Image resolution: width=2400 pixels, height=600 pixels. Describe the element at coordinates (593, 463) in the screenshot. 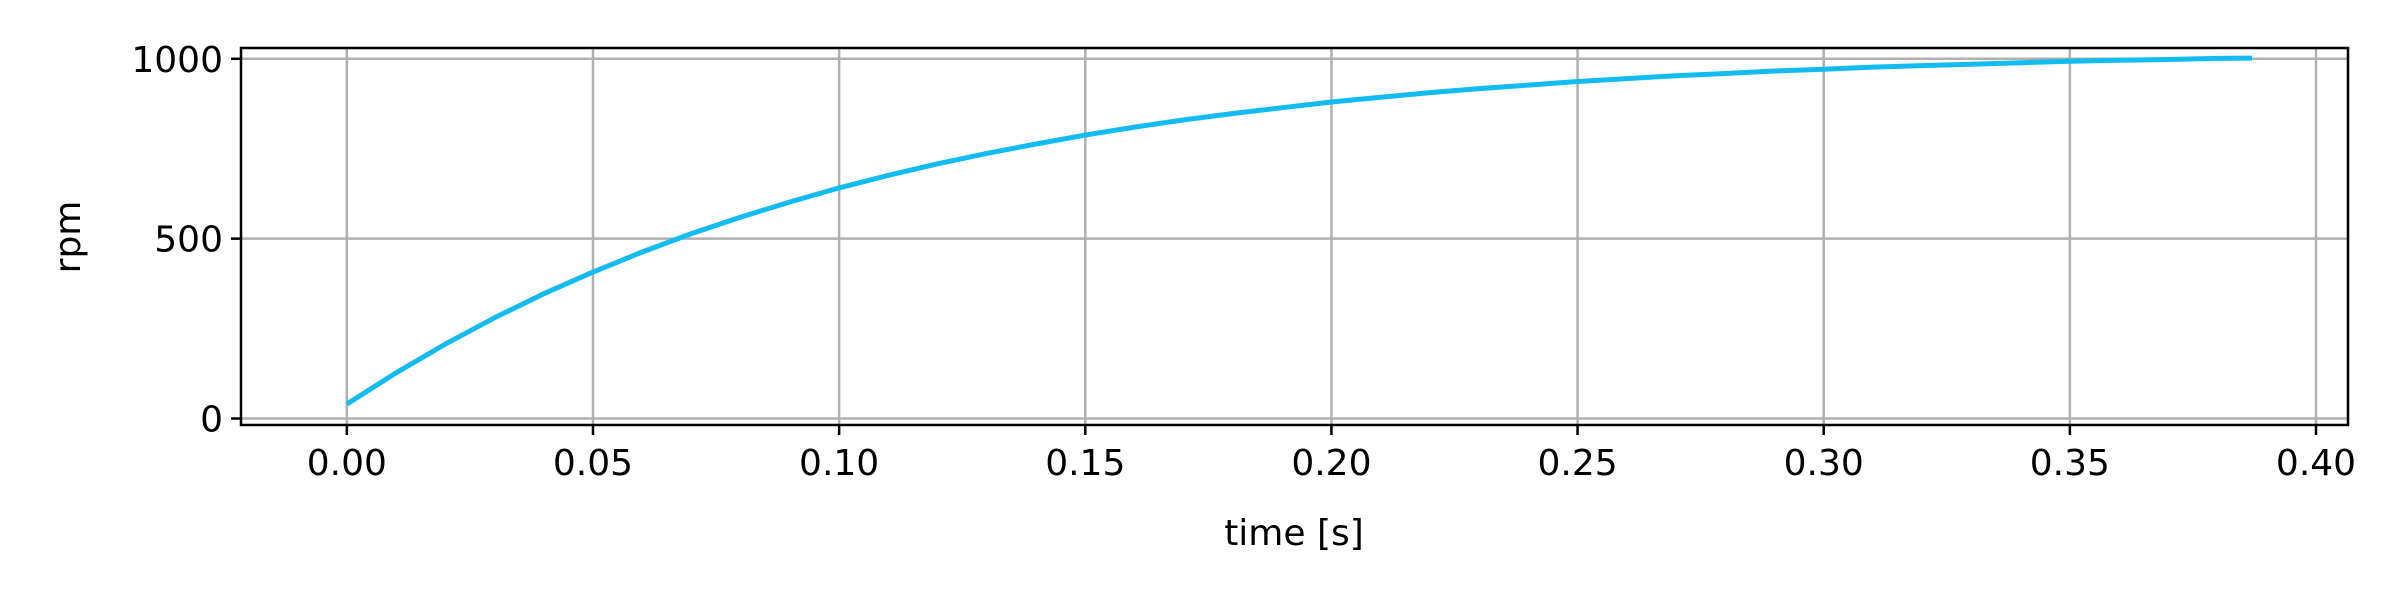

I see `x-tick-label: 0.05` at that location.